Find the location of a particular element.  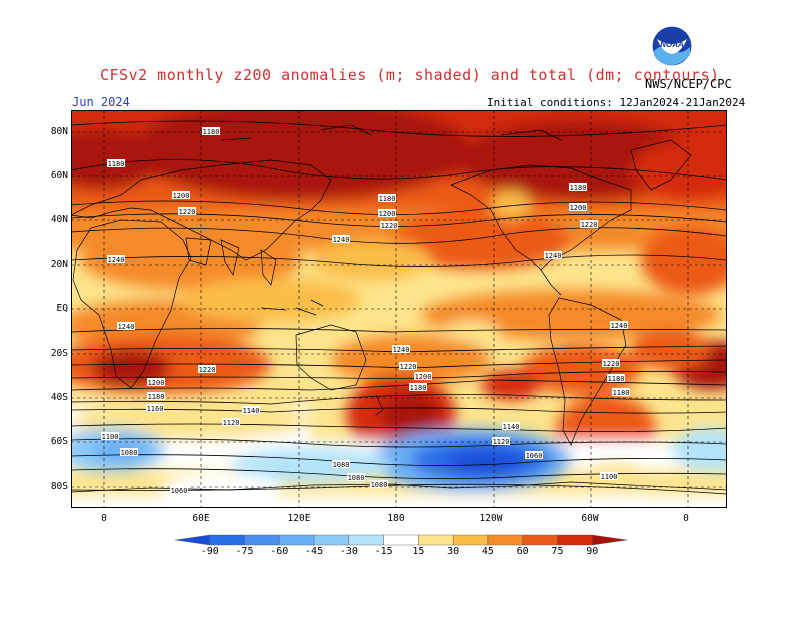

lat-label: 40N is located at coordinates (59, 219).